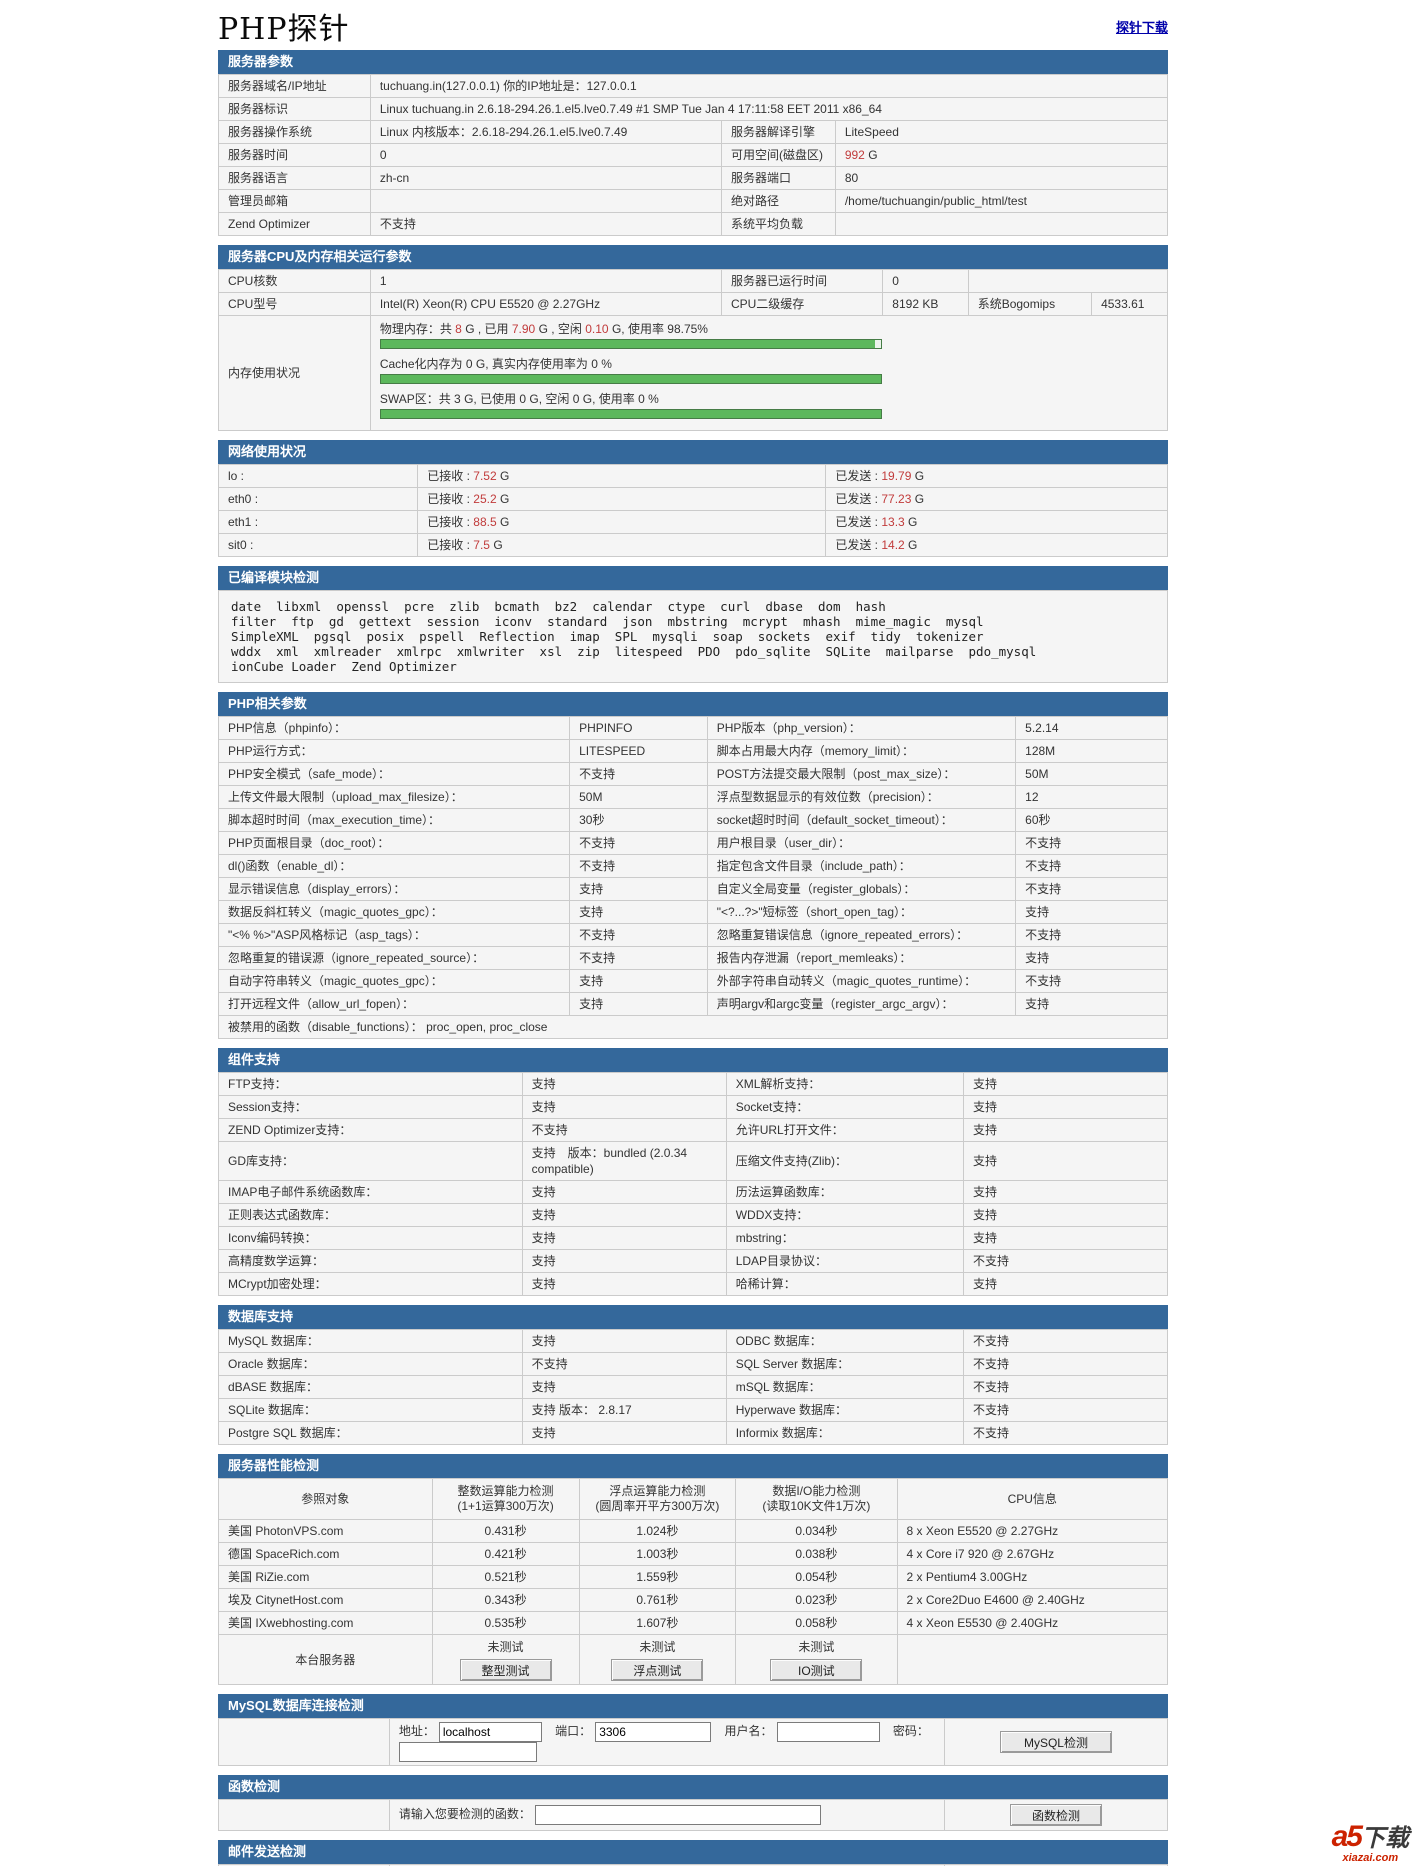 The image size is (1419, 1866). Describe the element at coordinates (816, 1531) in the screenshot. I see `cell: 0.034秒` at that location.